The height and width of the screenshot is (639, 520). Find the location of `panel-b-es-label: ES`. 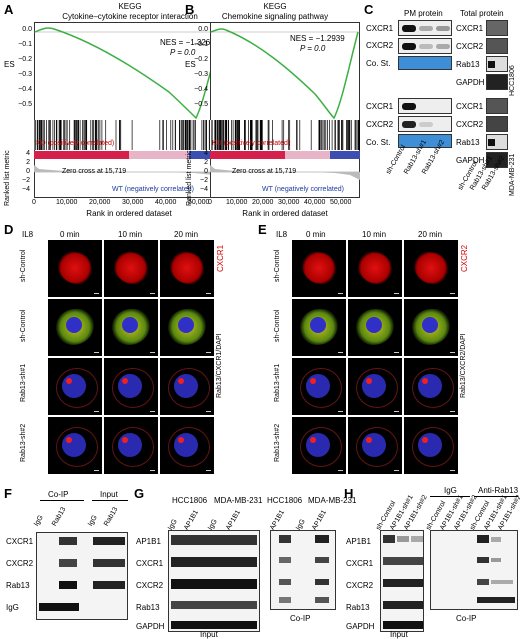

panel-b-es-label: ES is located at coordinates (190, 64).